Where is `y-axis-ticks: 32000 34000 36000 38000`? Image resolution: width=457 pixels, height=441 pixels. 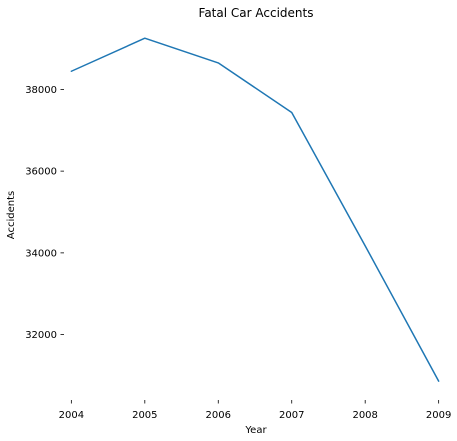
y-axis-ticks: 32000 34000 36000 38000 is located at coordinates (44, 213).